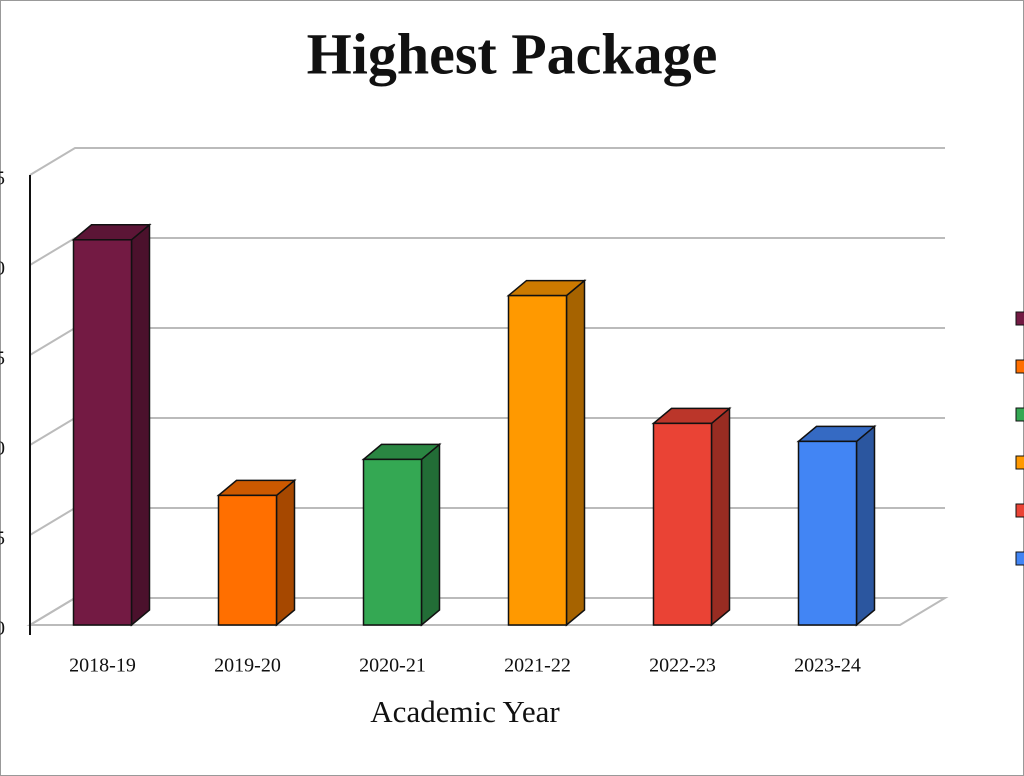 Image resolution: width=1024 pixels, height=776 pixels. Describe the element at coordinates (827, 666) in the screenshot. I see `x-tick-label: 2023-24` at that location.